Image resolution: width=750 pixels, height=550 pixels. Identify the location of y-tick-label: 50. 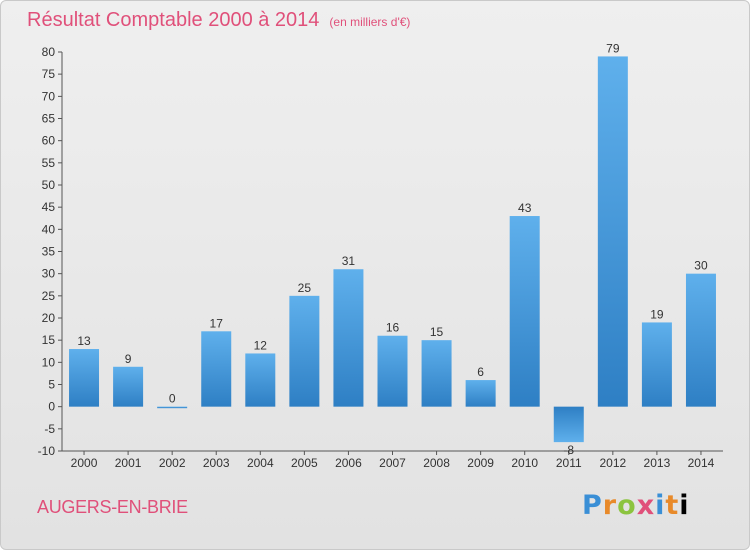
(49, 185).